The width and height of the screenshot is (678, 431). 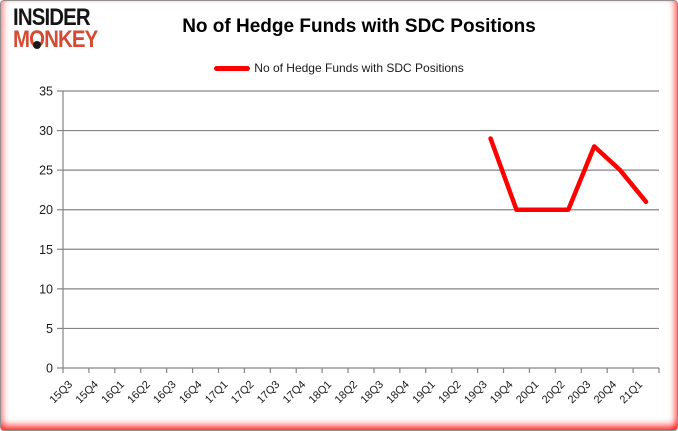 What do you see at coordinates (476, 393) in the screenshot?
I see `x-axis-tick-label: 19Q3` at bounding box center [476, 393].